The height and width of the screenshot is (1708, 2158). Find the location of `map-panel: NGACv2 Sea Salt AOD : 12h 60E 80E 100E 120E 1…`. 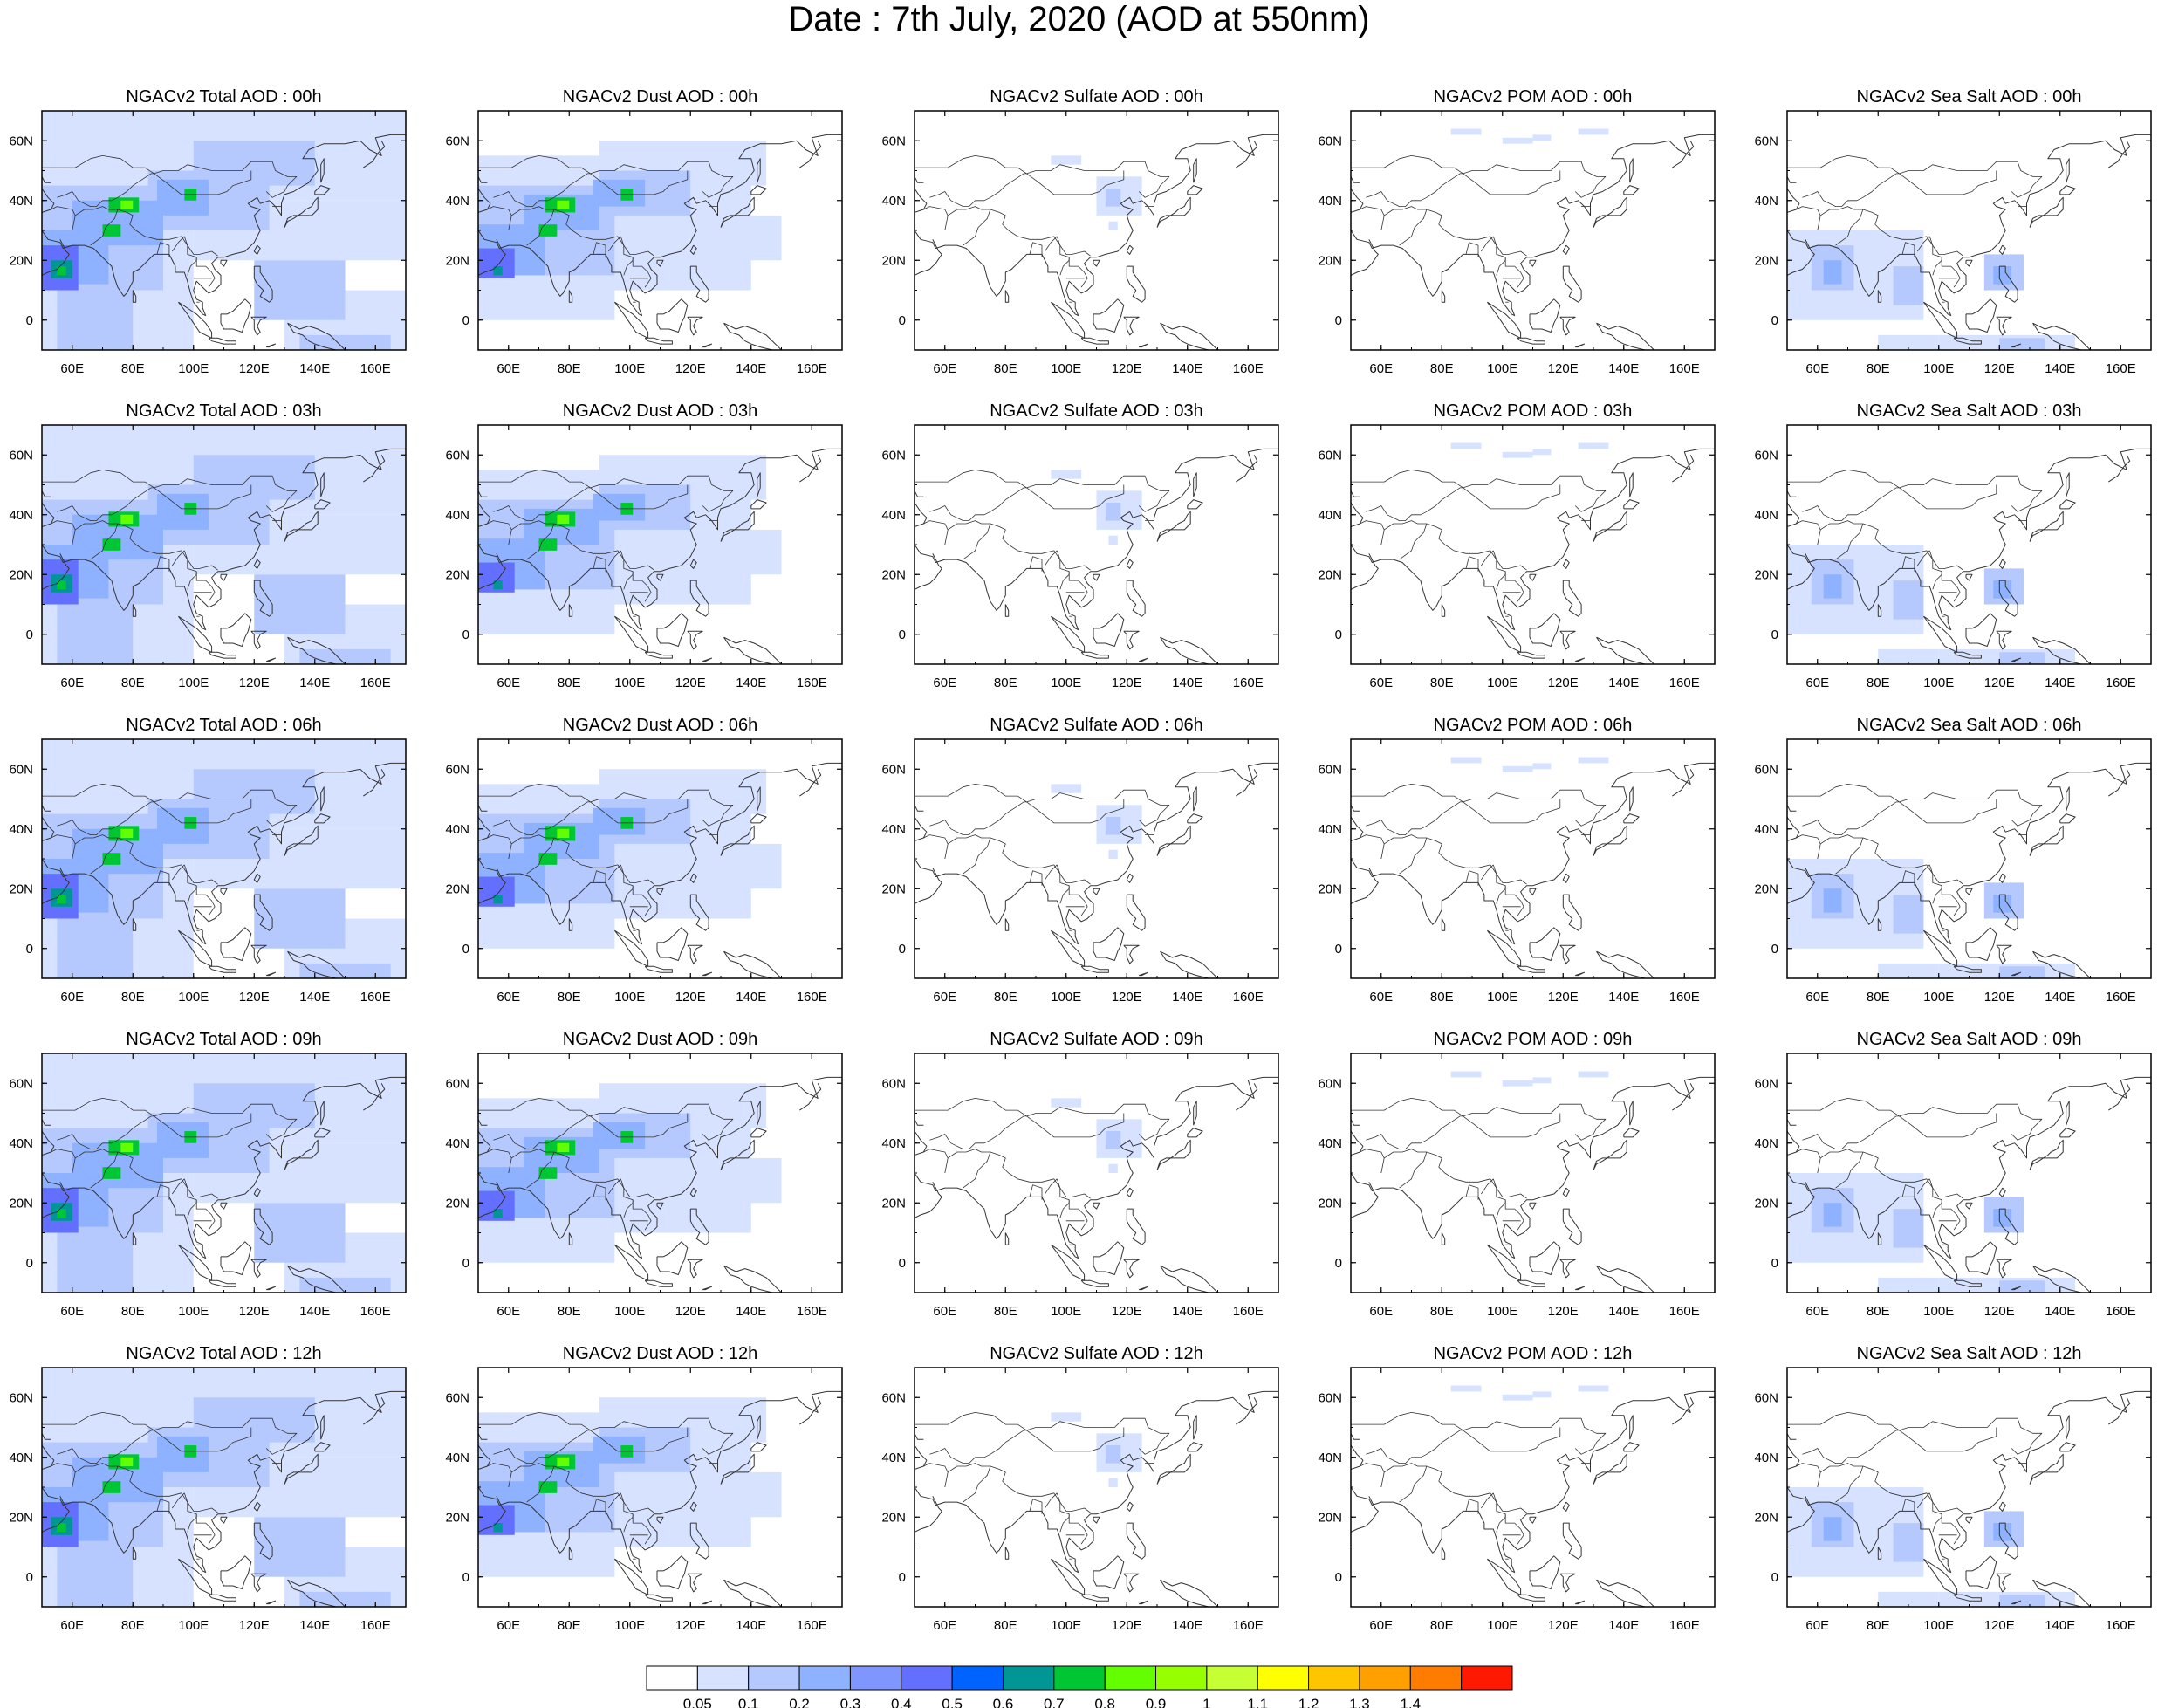

map-panel: NGACv2 Sea Salt AOD : 12h 60E 80E 100E 120E 1… is located at coordinates (1953, 1488).